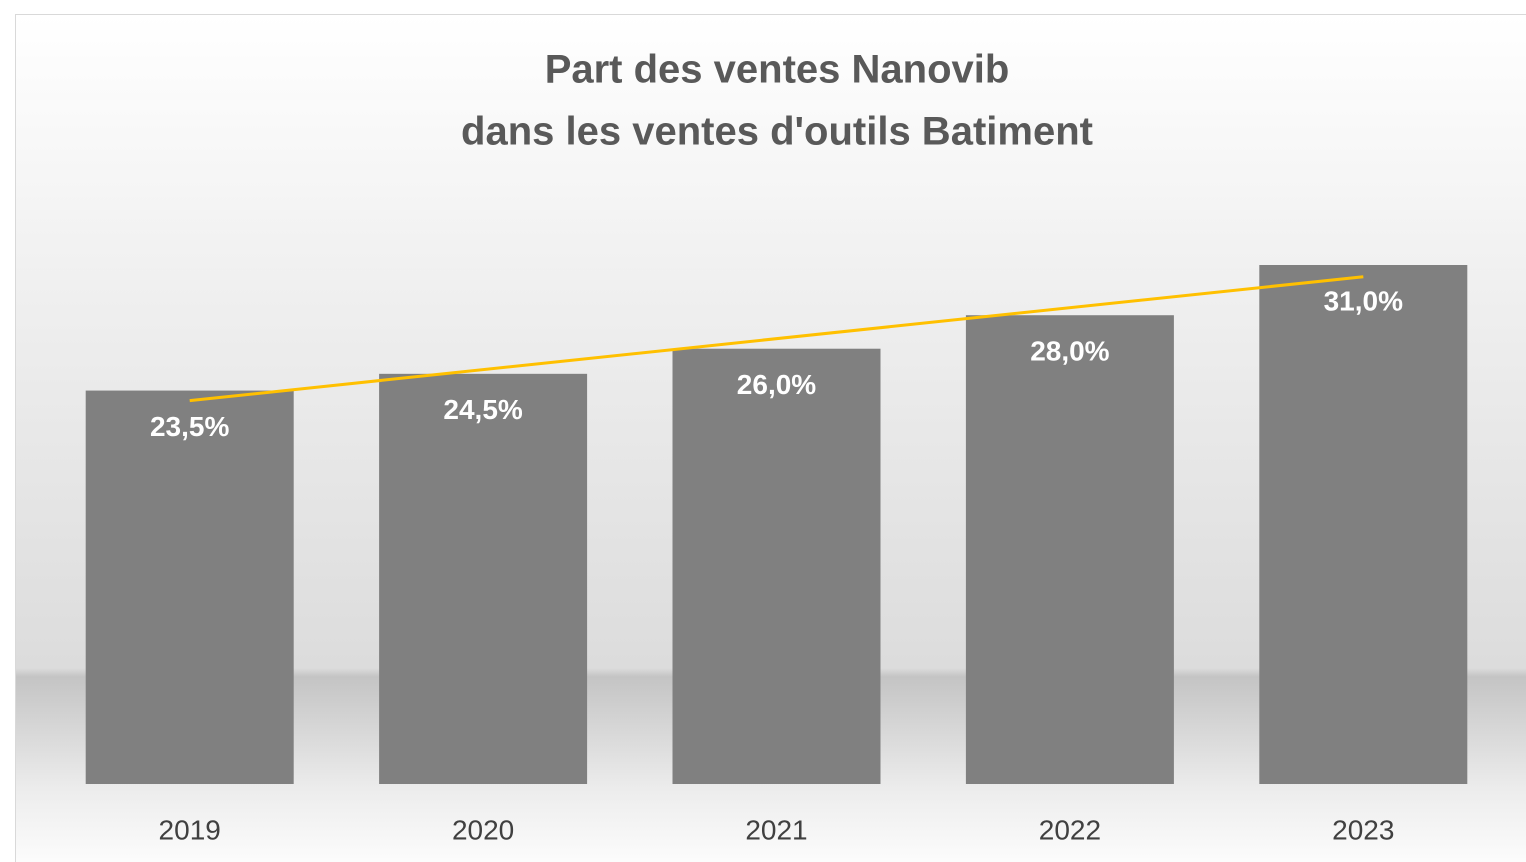 This screenshot has height=862, width=1526. Describe the element at coordinates (483, 829) in the screenshot. I see `x-tick-label: 2020` at that location.